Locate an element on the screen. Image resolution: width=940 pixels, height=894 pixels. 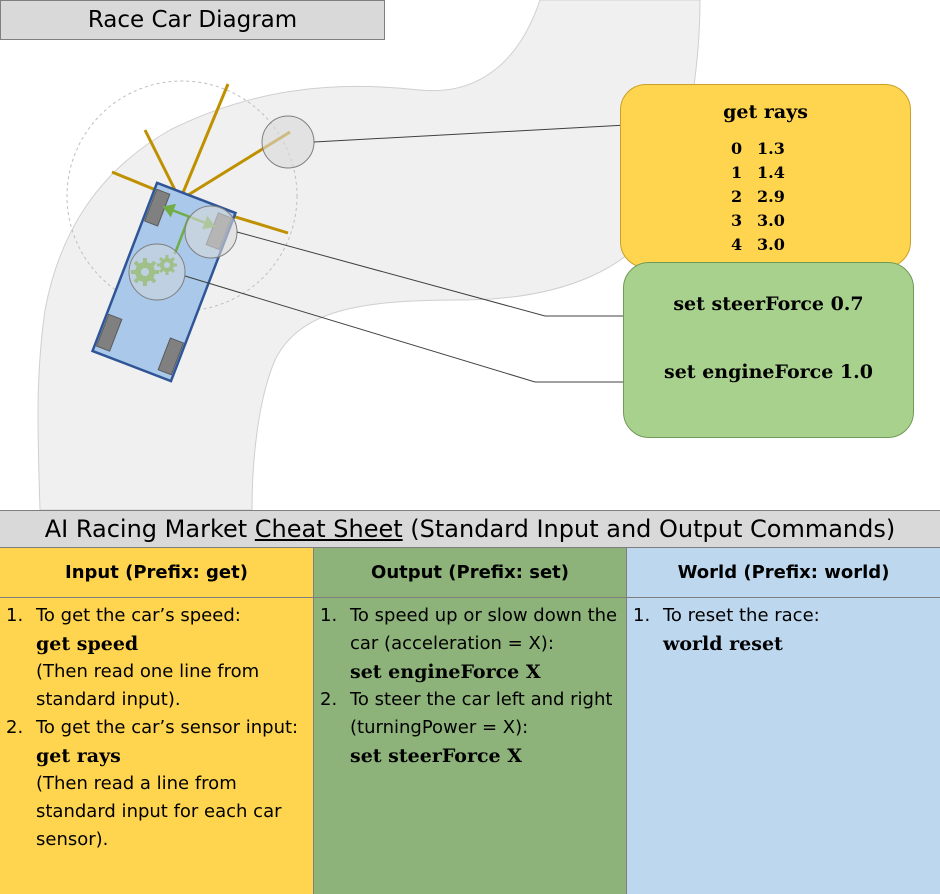
cheat-sheet-underlined: Cheat Sheet is located at coordinates (328, 529).